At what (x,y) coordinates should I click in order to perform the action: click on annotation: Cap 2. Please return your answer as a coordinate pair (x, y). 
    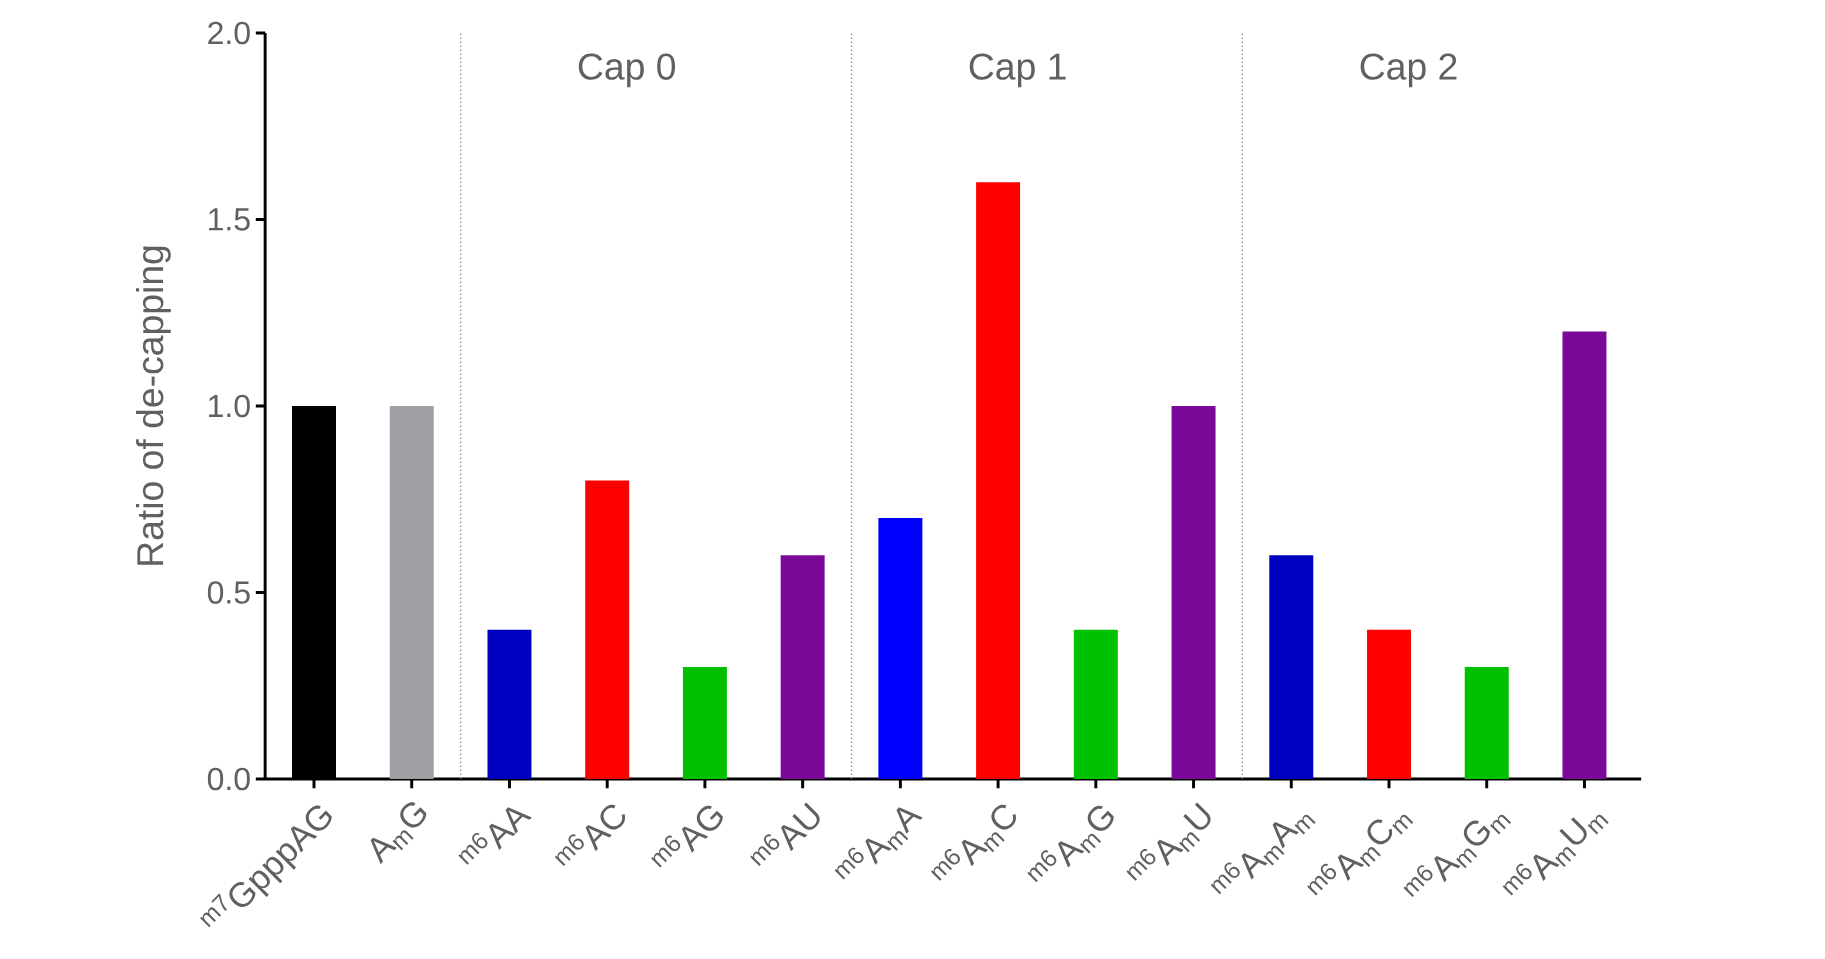
    Looking at the image, I should click on (1408, 70).